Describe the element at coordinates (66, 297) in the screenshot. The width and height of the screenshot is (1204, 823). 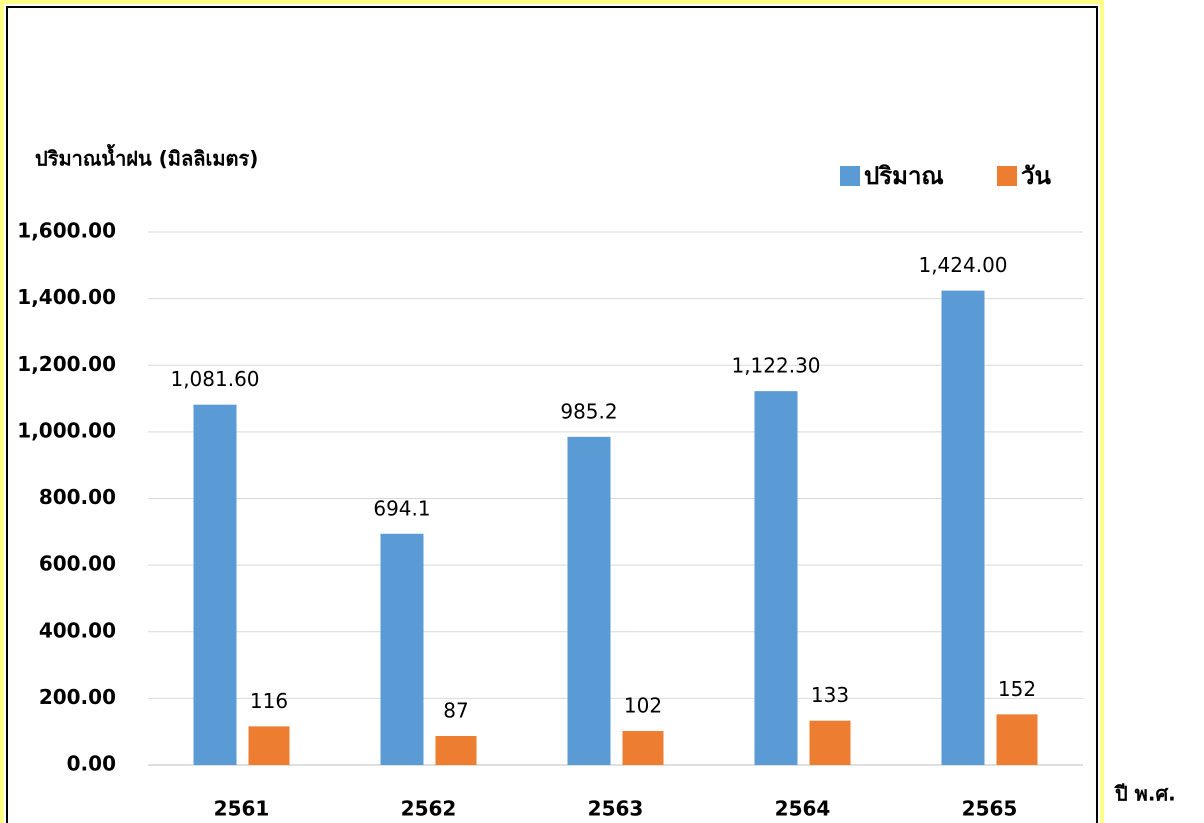
I see `y-tick-label: 1,400.00` at that location.